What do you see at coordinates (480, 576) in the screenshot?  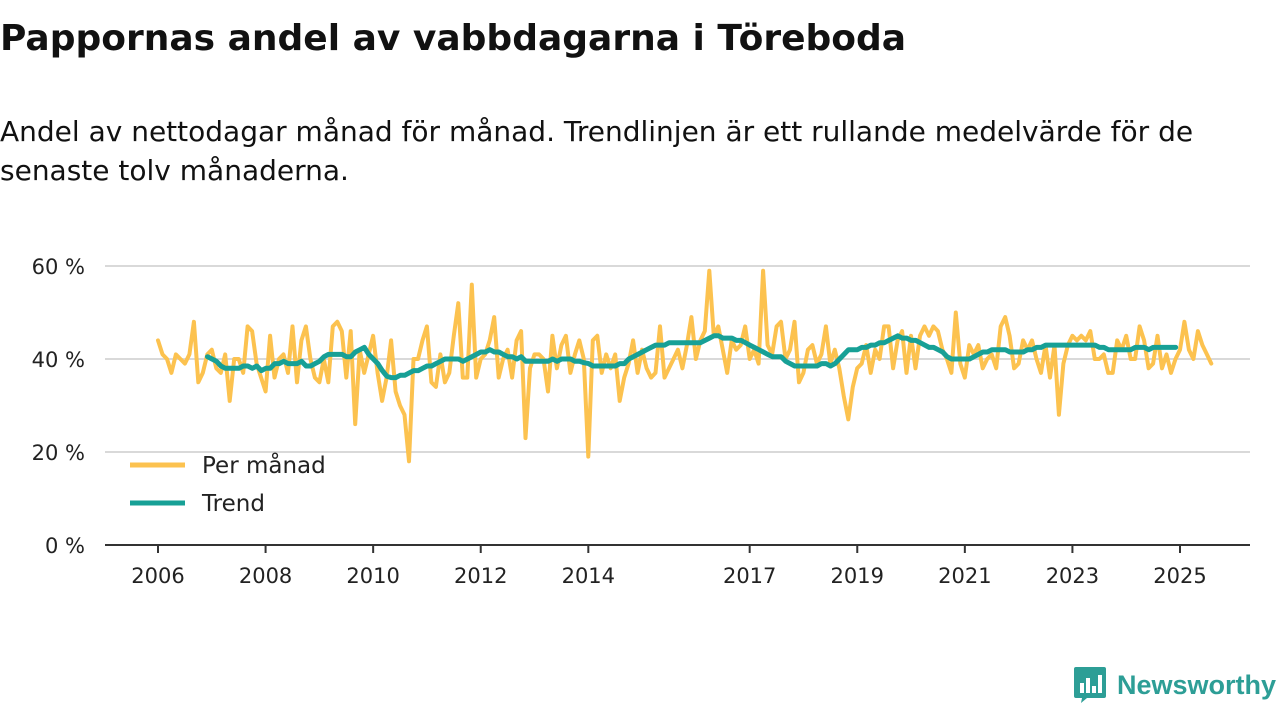 I see `x-tick-label: 2012` at bounding box center [480, 576].